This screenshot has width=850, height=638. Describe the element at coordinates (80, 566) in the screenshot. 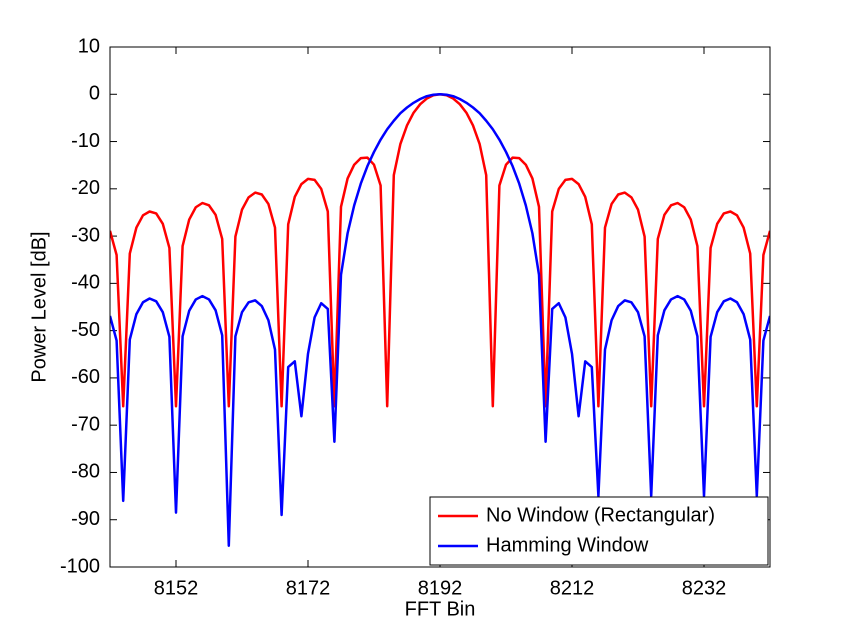

I see `y-tick-label: -100` at that location.